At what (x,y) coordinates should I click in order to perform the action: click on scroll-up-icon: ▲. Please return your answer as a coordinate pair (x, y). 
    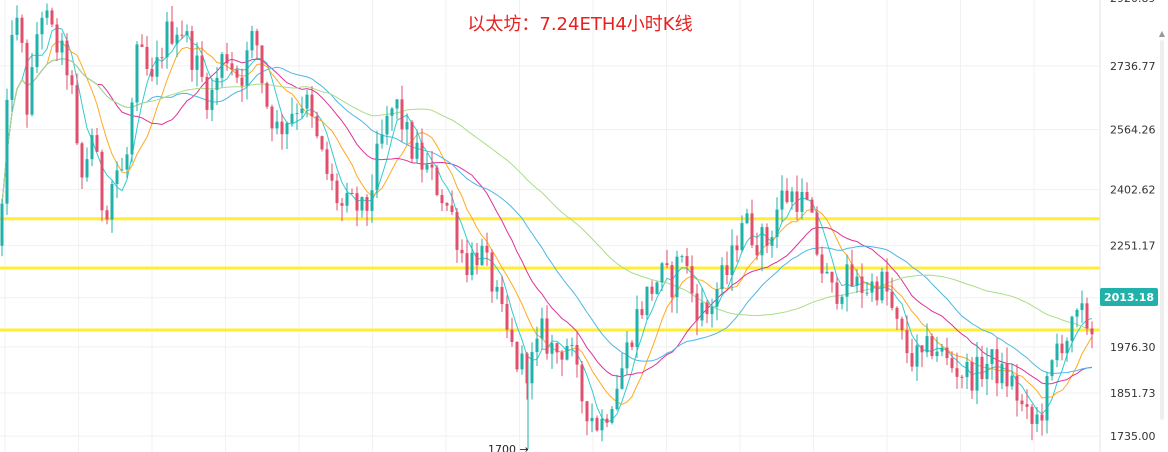
    Looking at the image, I should click on (1162, 33).